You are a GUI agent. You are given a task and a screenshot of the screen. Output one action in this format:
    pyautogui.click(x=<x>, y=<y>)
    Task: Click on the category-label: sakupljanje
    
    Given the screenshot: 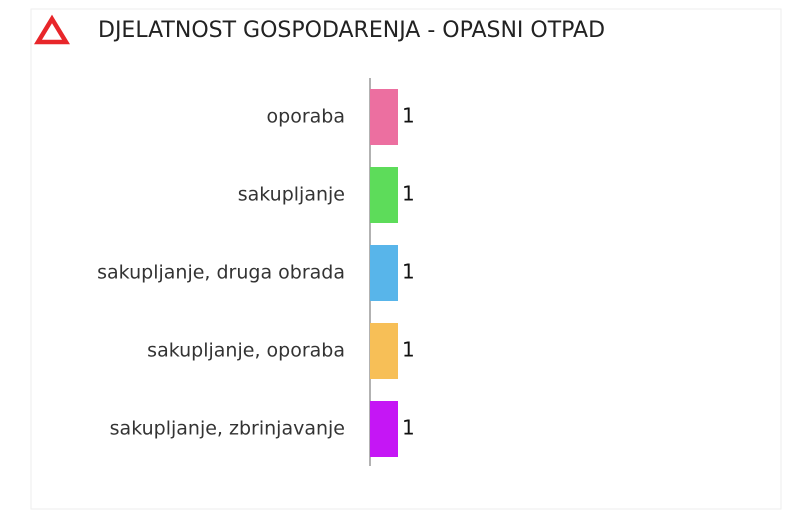 What is the action you would take?
    pyautogui.click(x=291, y=195)
    